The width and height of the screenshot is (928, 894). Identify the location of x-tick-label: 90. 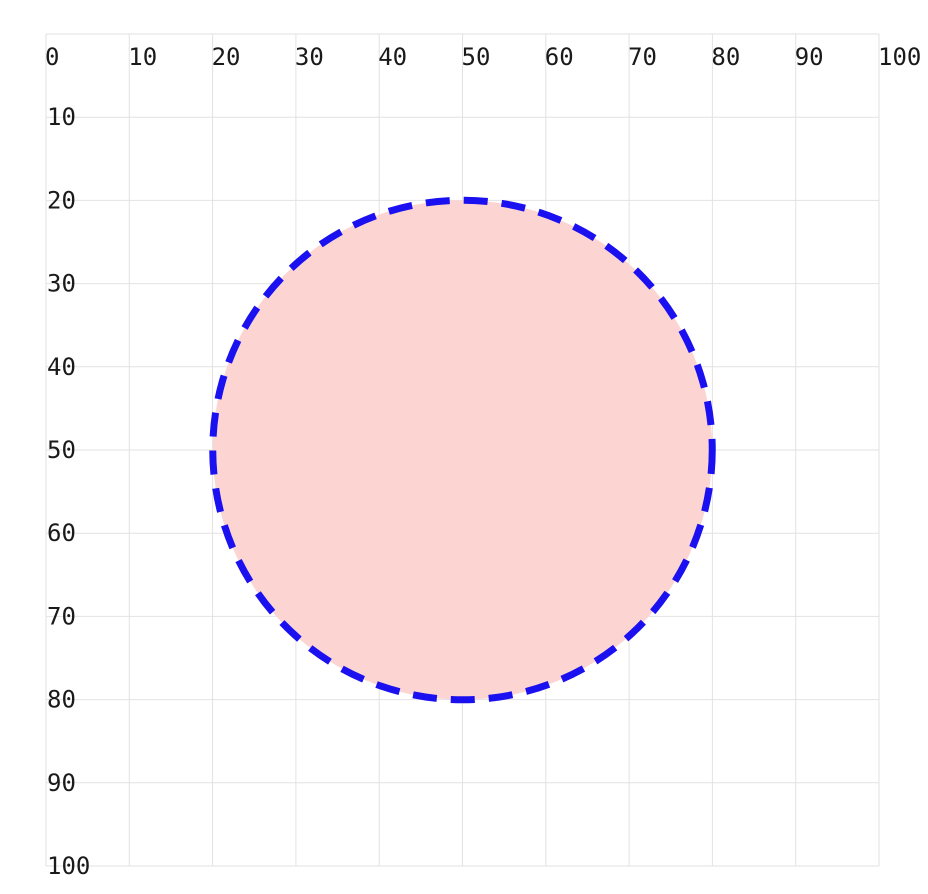
(809, 57).